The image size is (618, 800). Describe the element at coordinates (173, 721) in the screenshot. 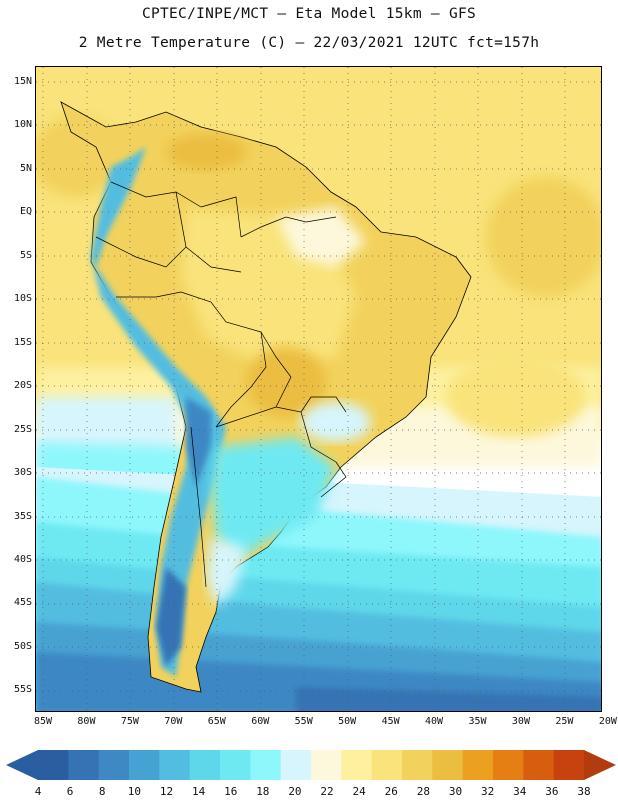

I see `lon-tick-label: 70W` at that location.